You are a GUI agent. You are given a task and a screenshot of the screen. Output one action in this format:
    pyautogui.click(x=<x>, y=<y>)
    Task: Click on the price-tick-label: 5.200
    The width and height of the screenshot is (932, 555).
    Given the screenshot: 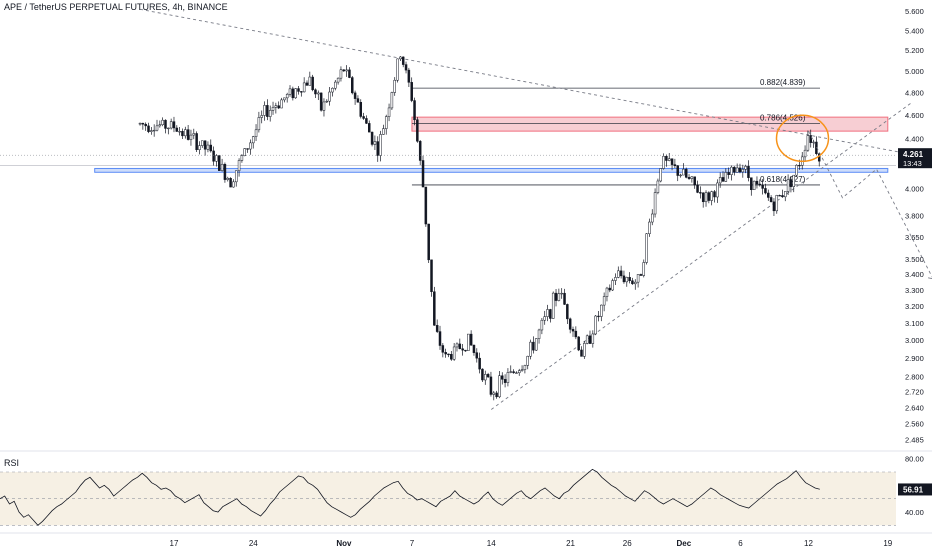 What is the action you would take?
    pyautogui.click(x=914, y=50)
    